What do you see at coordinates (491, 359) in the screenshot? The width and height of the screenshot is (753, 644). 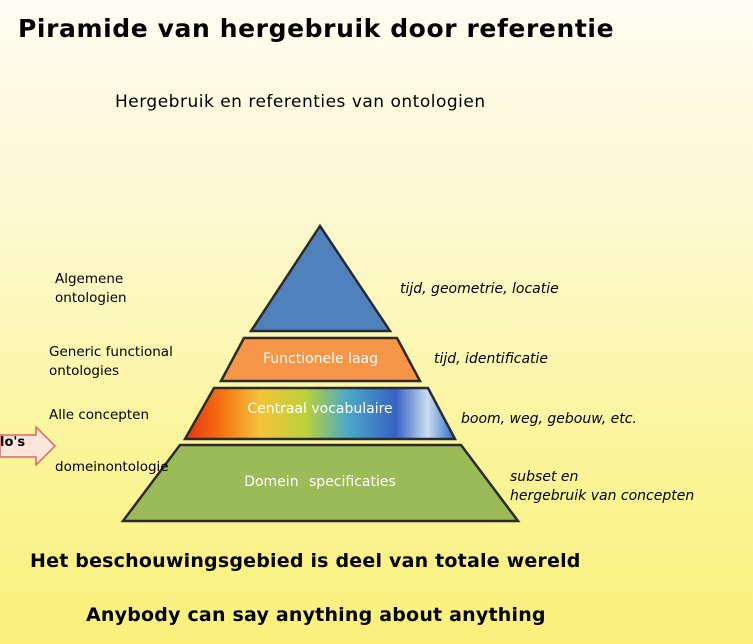 I see `right-label-functionele: tijd, identificatie` at bounding box center [491, 359].